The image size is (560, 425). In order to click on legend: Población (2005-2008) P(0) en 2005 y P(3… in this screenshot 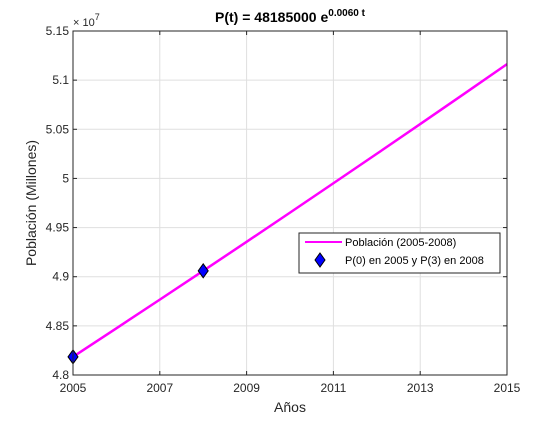, I will do `click(399, 253)`.